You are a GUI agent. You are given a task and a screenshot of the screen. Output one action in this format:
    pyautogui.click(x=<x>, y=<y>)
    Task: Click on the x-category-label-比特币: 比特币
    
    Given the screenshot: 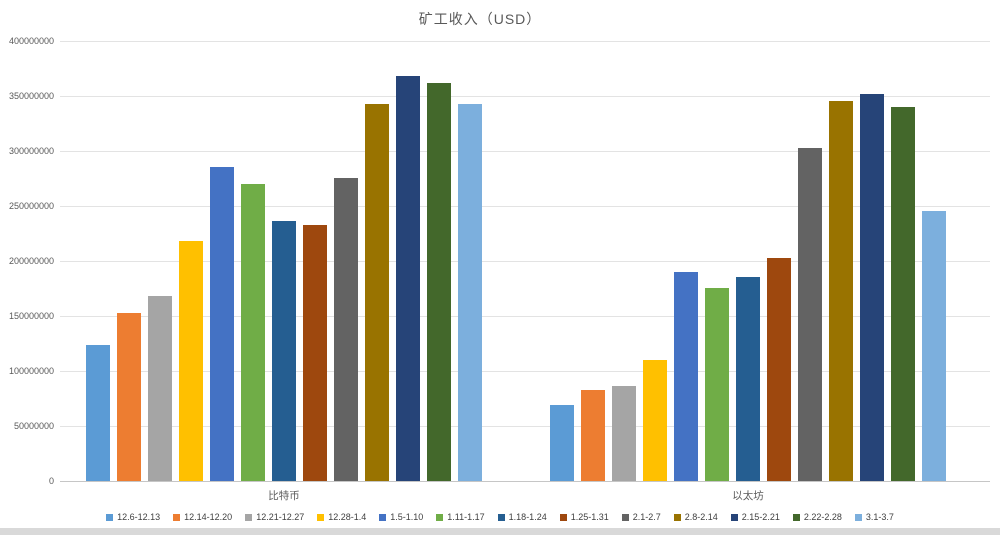 What is the action you would take?
    pyautogui.click(x=284, y=496)
    